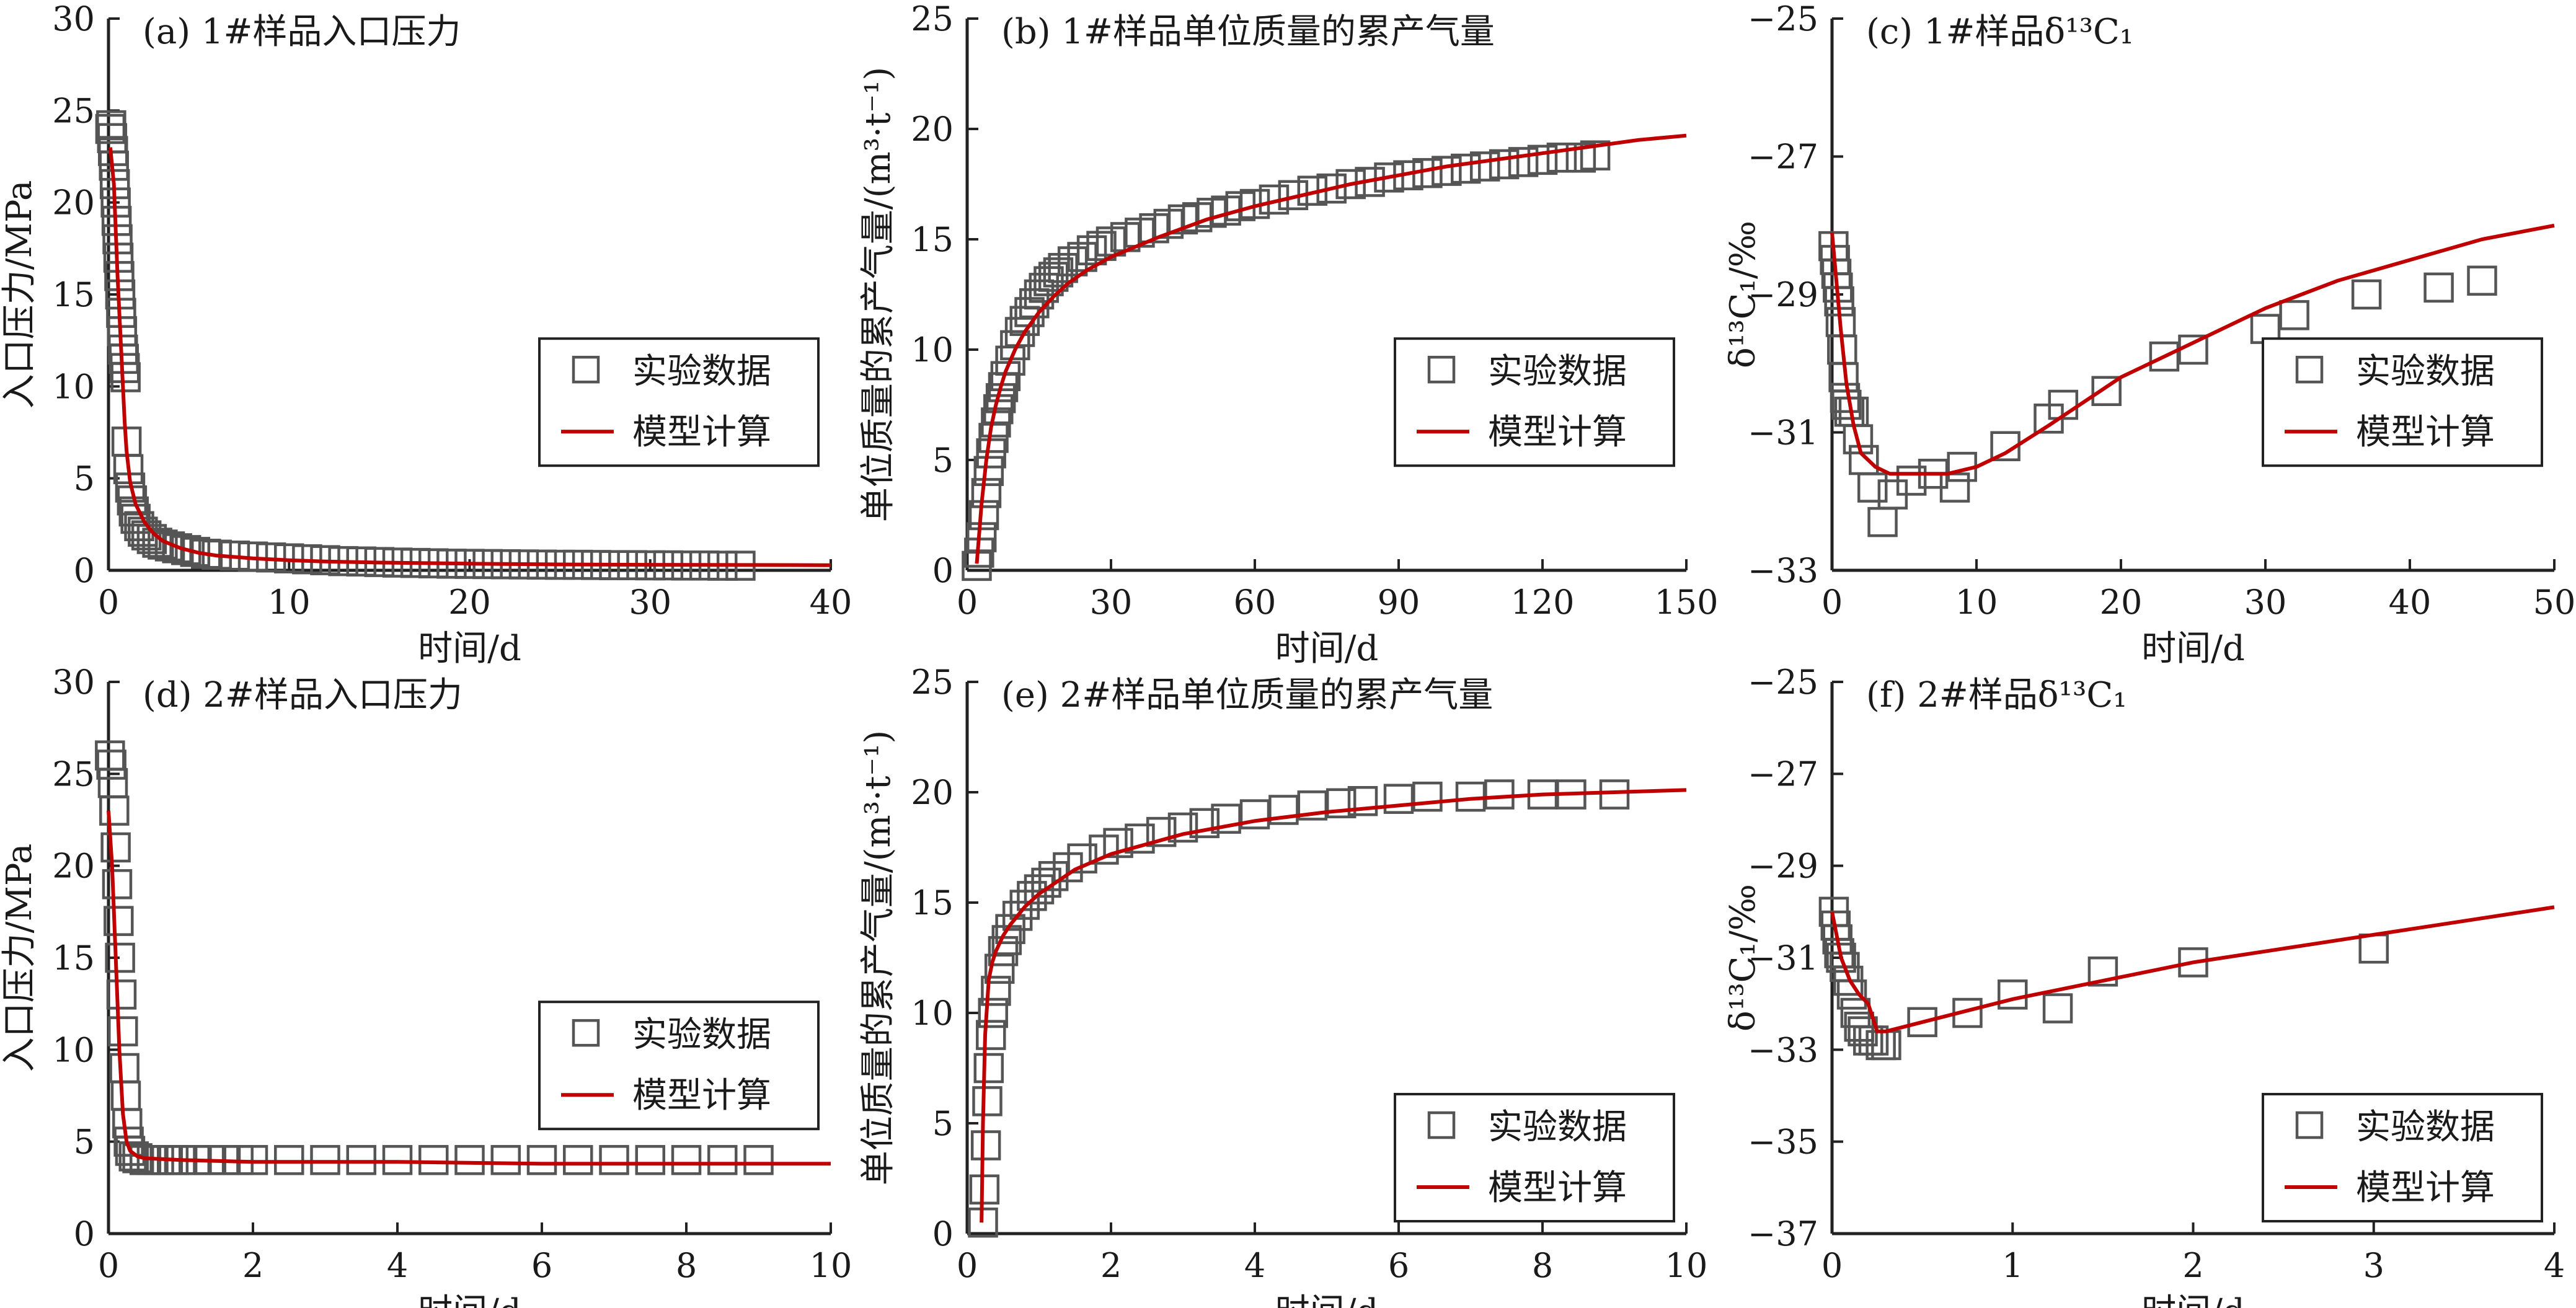  What do you see at coordinates (878, 957) in the screenshot?
I see `y-axis-title: 单位质量的累产气量/(m³·t⁻¹)` at bounding box center [878, 957].